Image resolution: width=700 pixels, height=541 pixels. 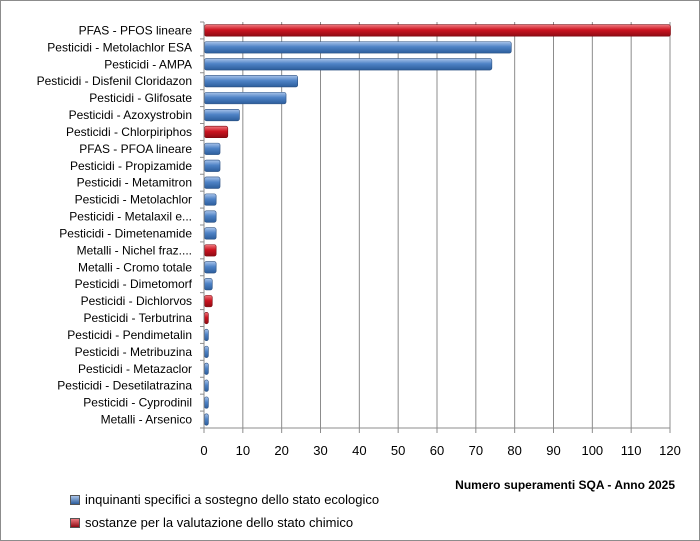 I want to click on y-category-label: Pesticidi - Dichlorvos, so click(x=136, y=301).